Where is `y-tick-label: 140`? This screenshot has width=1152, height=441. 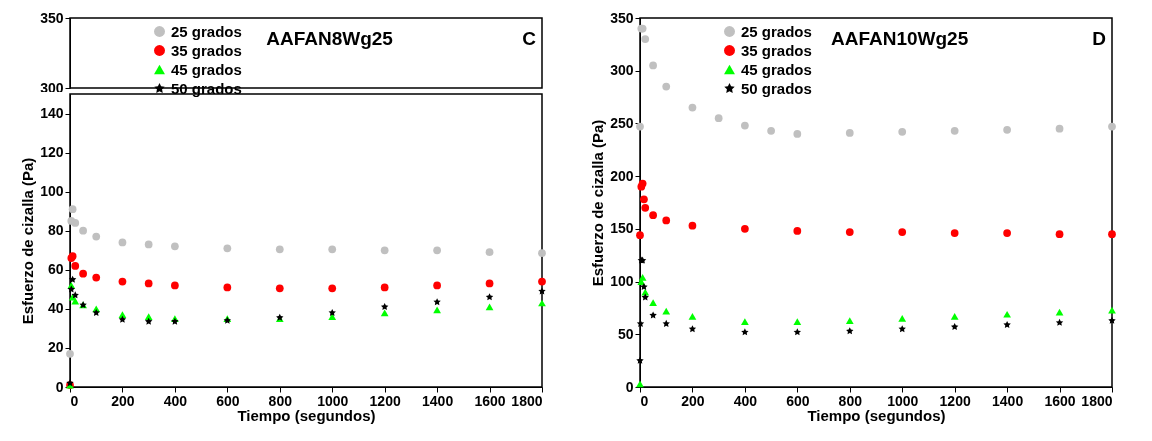
y-tick-label: 140 is located at coordinates (52, 113).